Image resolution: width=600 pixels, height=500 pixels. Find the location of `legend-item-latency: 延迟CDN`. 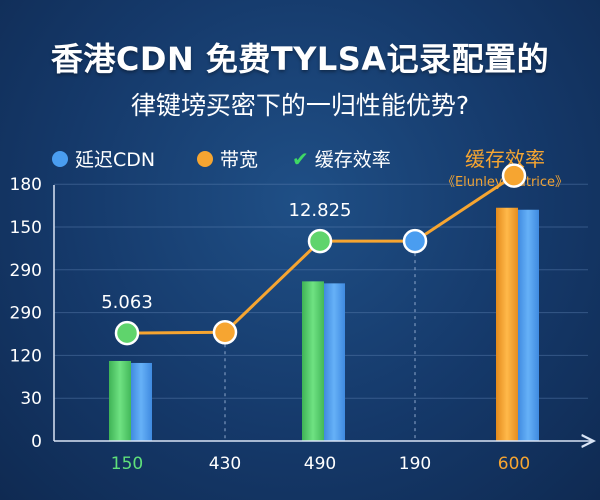

legend-item-latency: 延迟CDN is located at coordinates (103, 158).